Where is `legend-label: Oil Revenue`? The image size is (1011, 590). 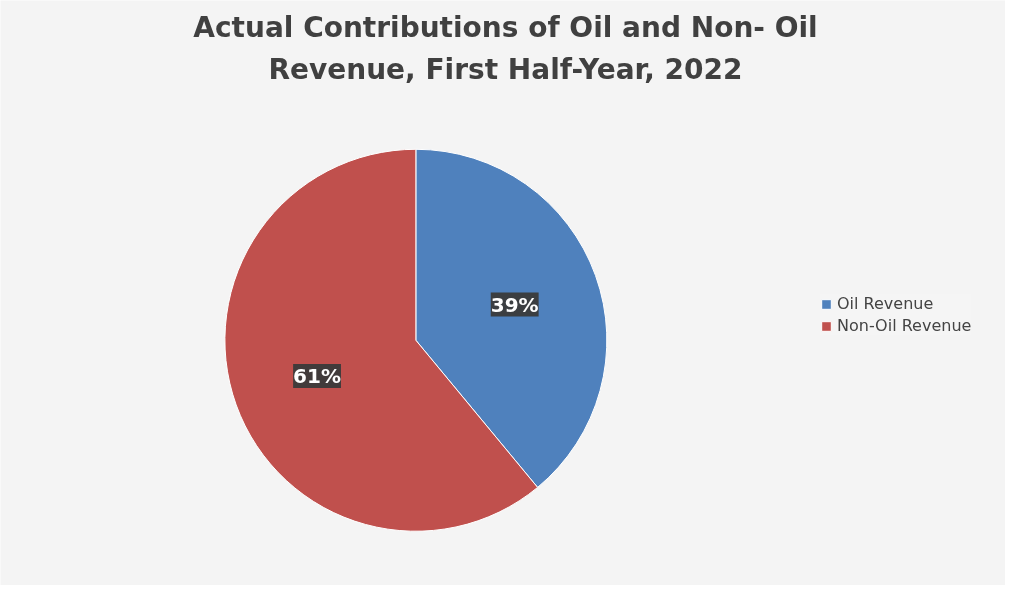 legend-label: Oil Revenue is located at coordinates (885, 303).